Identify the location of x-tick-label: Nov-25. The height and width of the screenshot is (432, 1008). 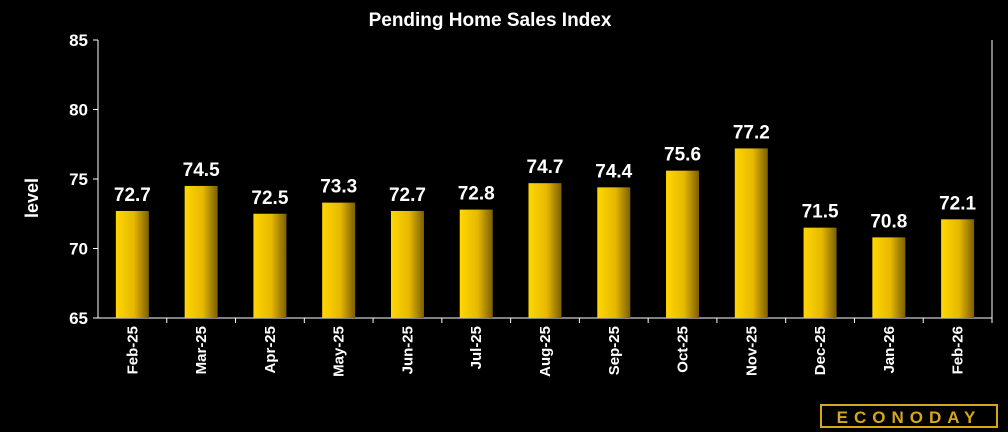
(751, 351).